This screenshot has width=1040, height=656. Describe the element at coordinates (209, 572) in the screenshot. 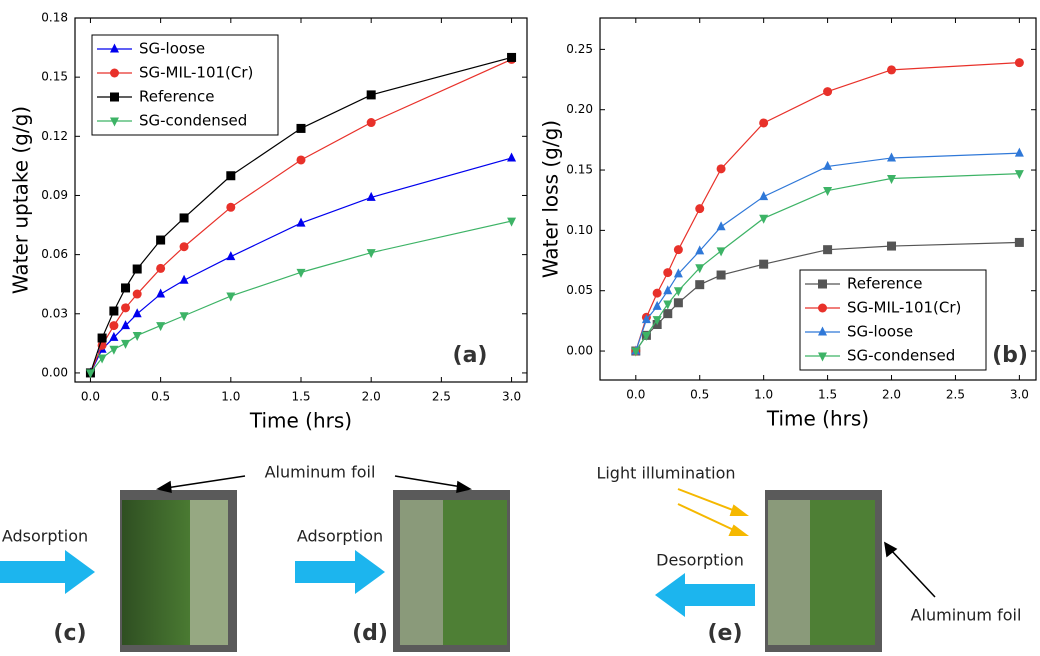

I see `sample-light` at that location.